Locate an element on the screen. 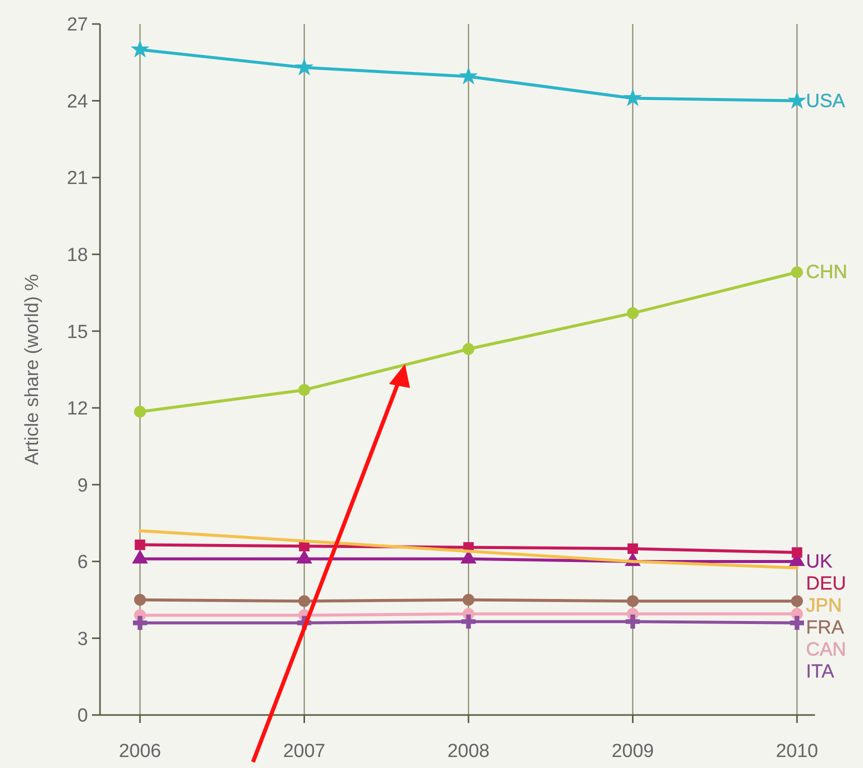 This screenshot has height=768, width=863. x-tick-label: 2006 is located at coordinates (140, 751).